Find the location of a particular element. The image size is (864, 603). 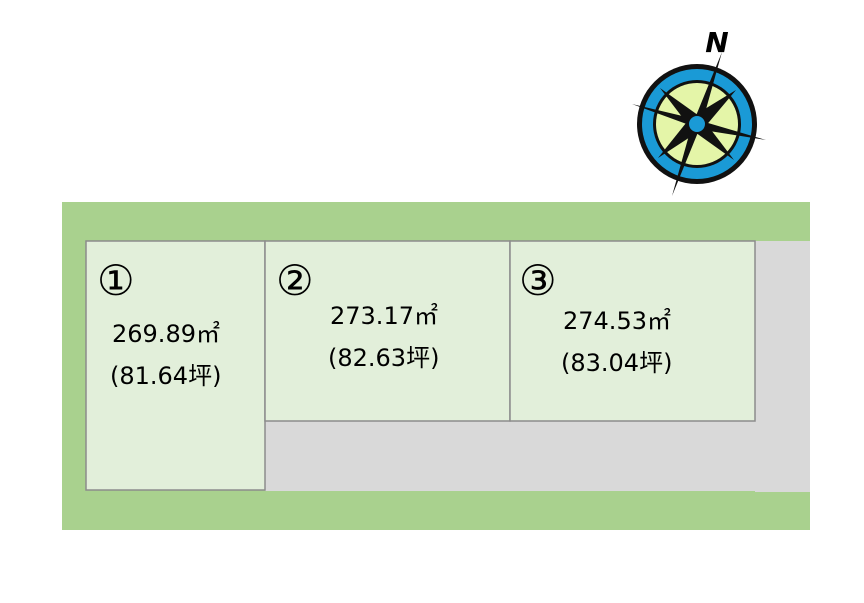

lot-tsubo: (81.64坪) is located at coordinates (165, 376).